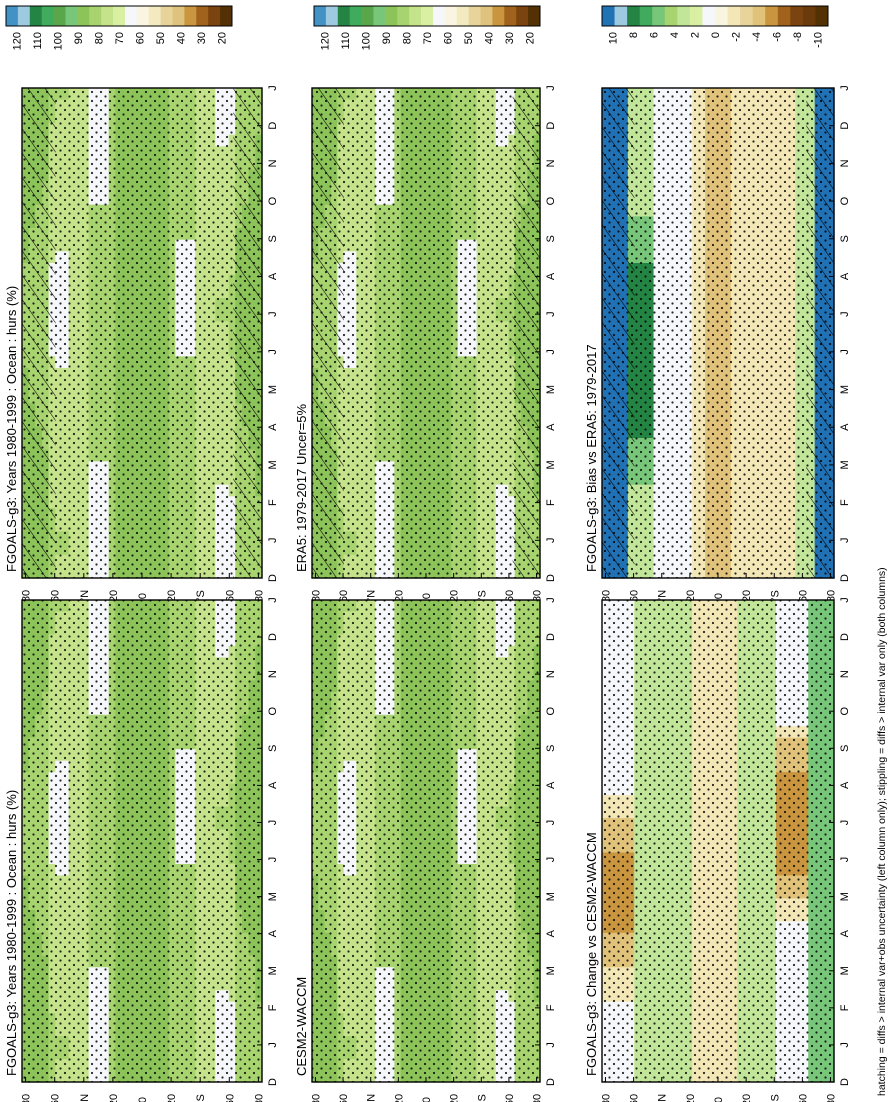  Describe the element at coordinates (301, 488) in the screenshot. I see `panel-title: ERA5: 1979-2017 Uncer=5%` at that location.